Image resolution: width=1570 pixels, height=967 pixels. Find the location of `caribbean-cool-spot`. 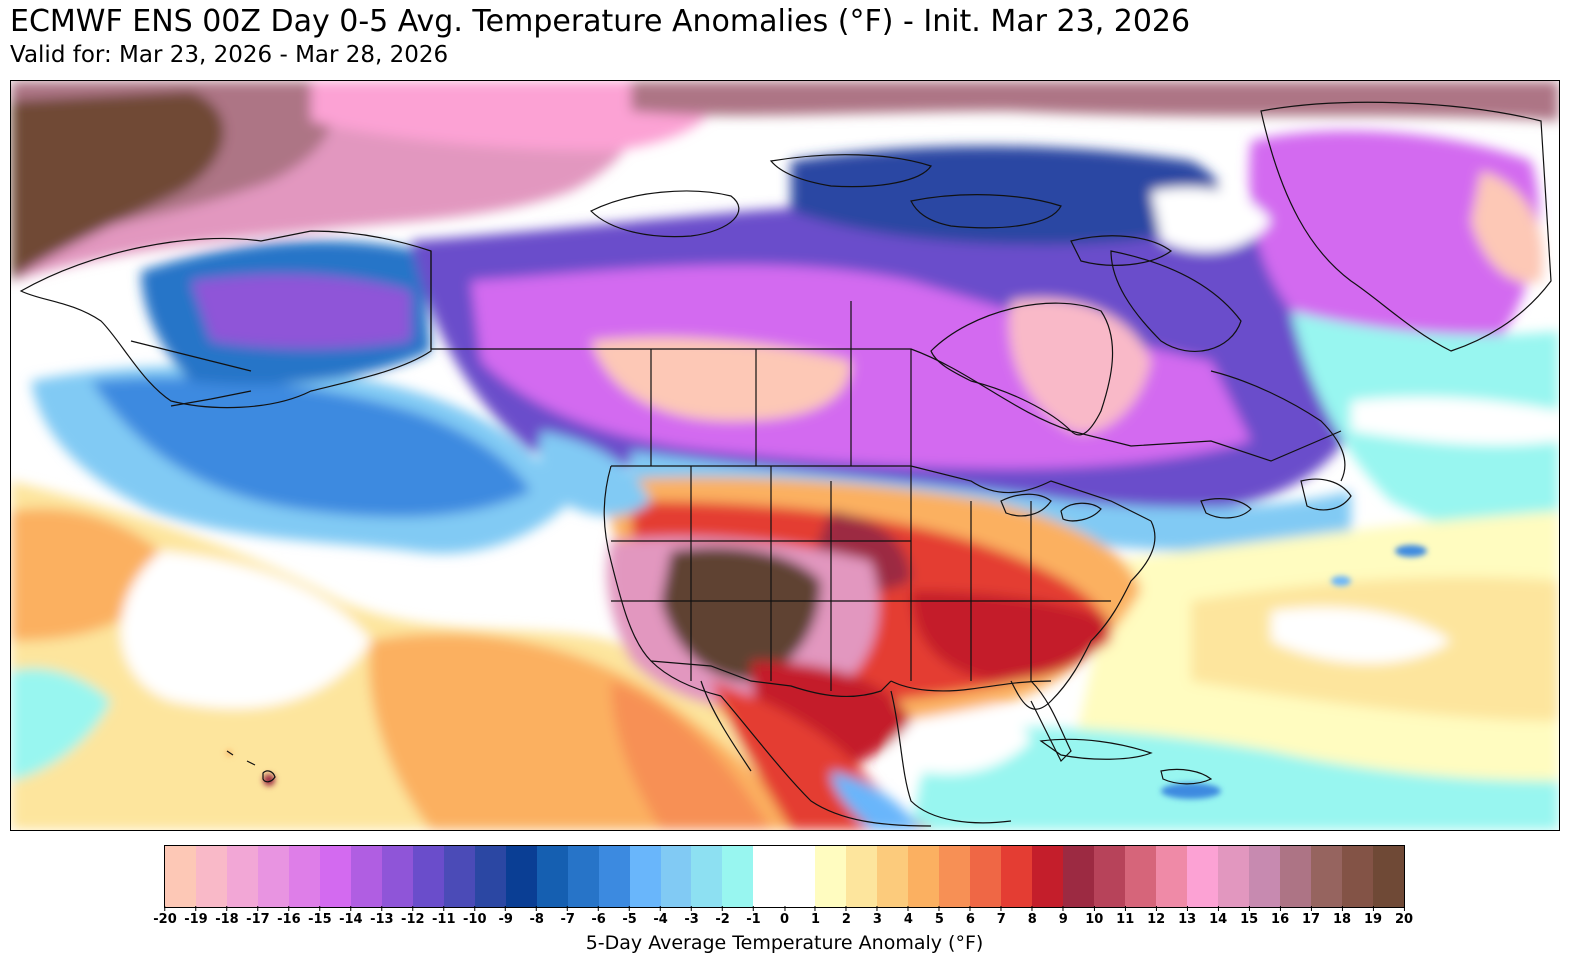

caribbean-cool-spot is located at coordinates (1191, 791).